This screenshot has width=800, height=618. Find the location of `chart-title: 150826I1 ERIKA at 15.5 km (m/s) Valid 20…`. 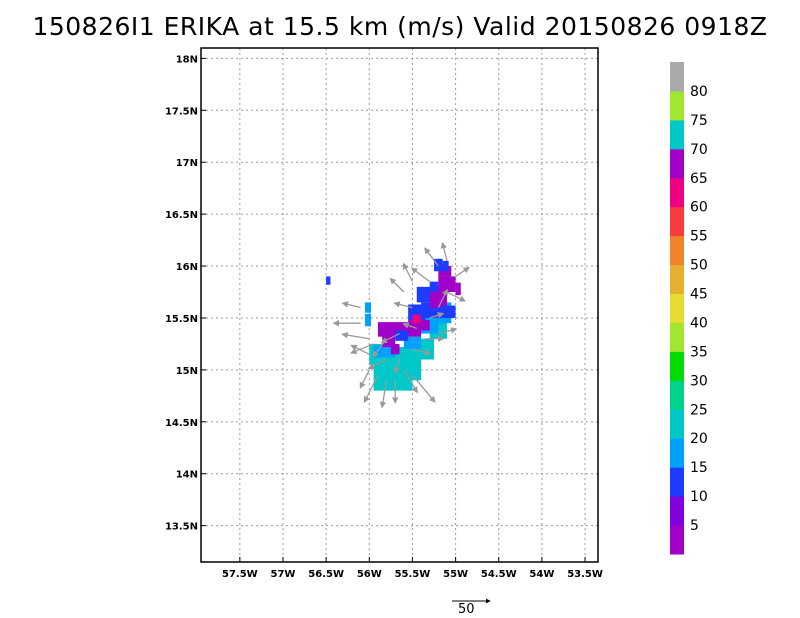

chart-title: 150826I1 ERIKA at 15.5 km (m/s) Valid 20… is located at coordinates (400, 26).